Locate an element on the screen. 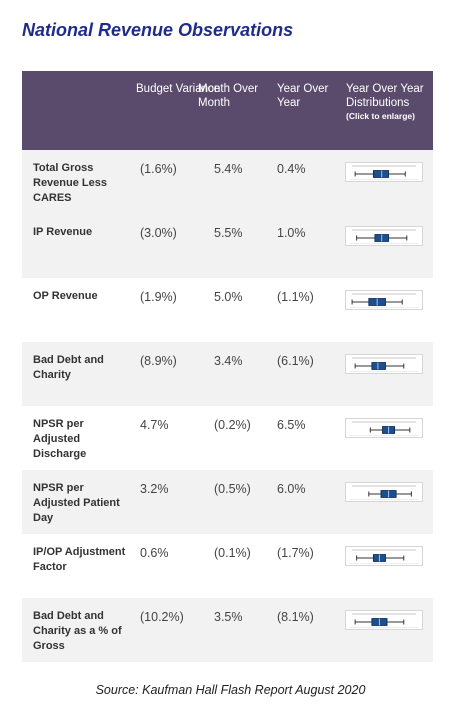  month-over-month-value: 5.5% is located at coordinates (228, 233).